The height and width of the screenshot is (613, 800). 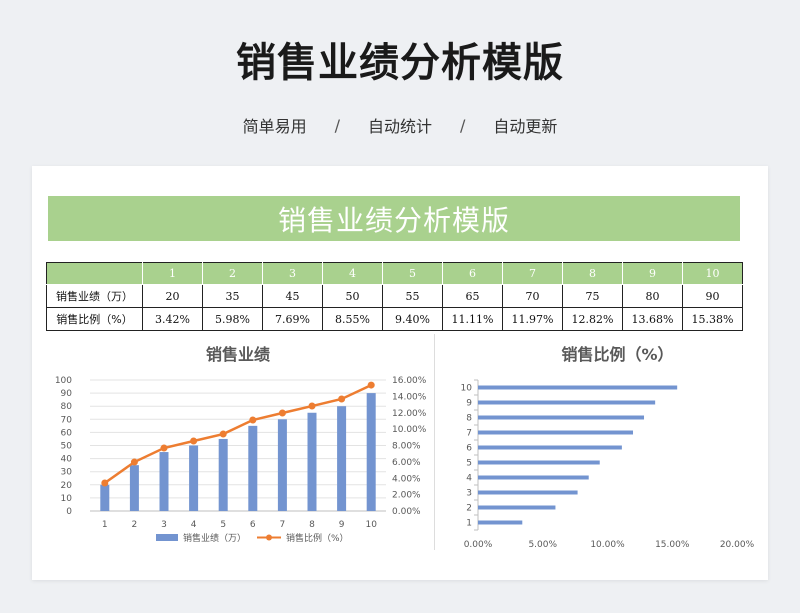 I want to click on table-cell: 5.98%, so click(x=232, y=319).